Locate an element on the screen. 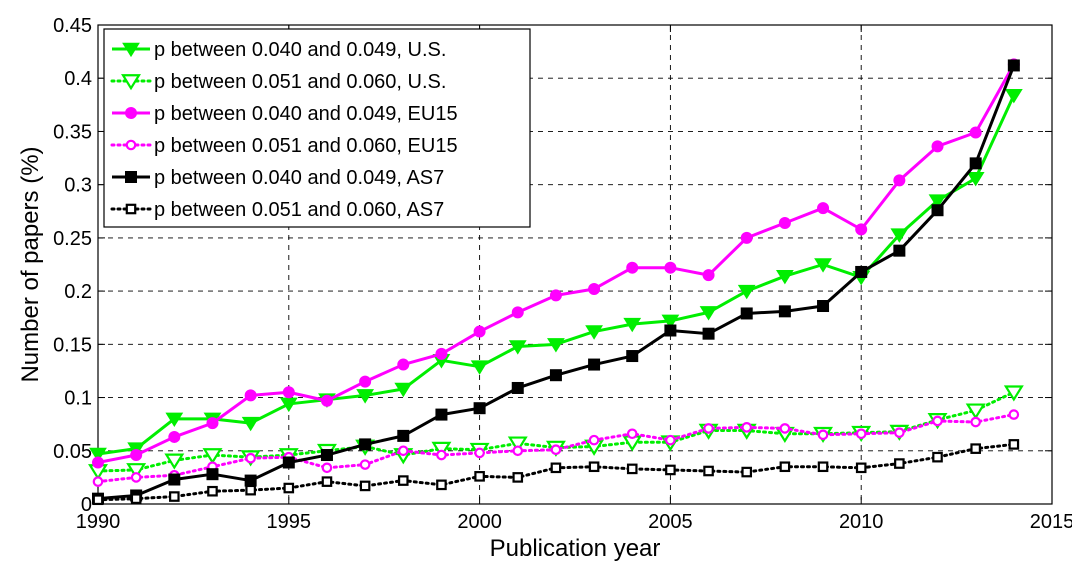 This screenshot has width=1072, height=566. legend-label: p between 0.051 and 0.060, U.S. is located at coordinates (300, 82).